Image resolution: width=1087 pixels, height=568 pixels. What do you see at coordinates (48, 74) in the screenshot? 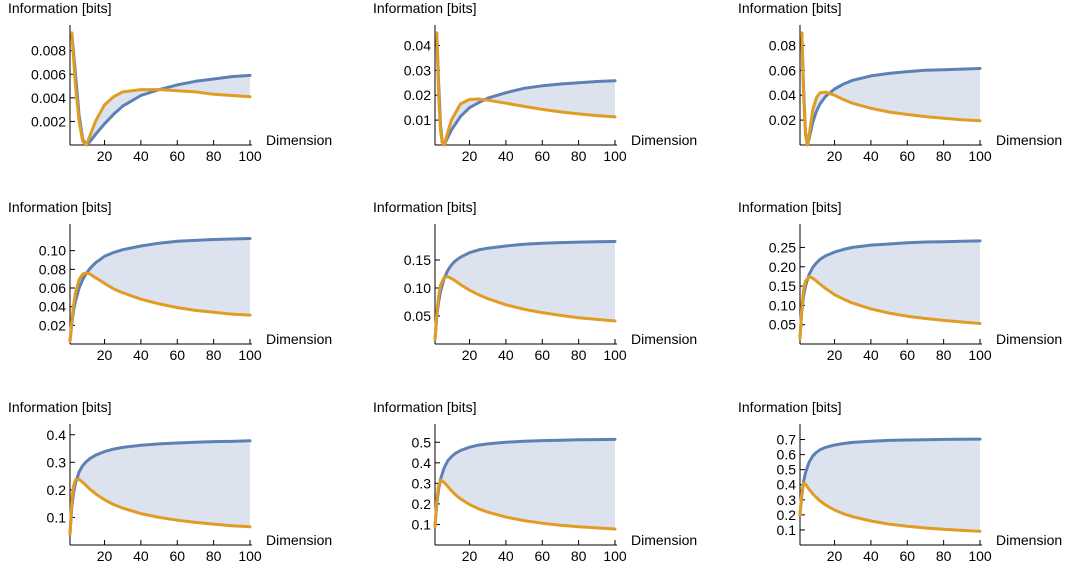
I see `y-tick-label: 0.006` at bounding box center [48, 74].